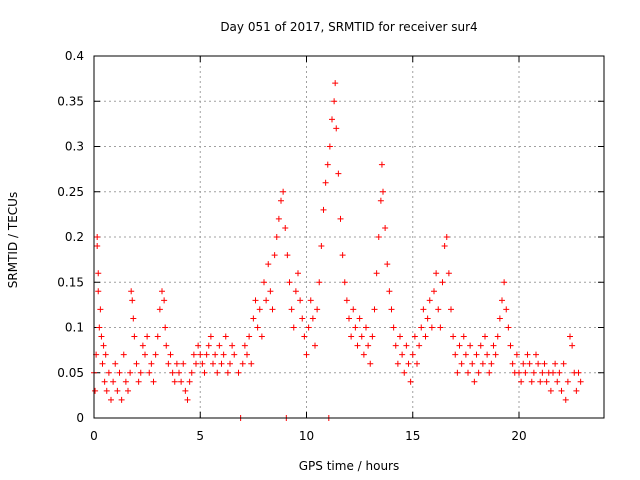 Image resolution: width=640 pixels, height=480 pixels. What do you see at coordinates (70, 282) in the screenshot?
I see `y-tick-label: 0.15` at bounding box center [70, 282].